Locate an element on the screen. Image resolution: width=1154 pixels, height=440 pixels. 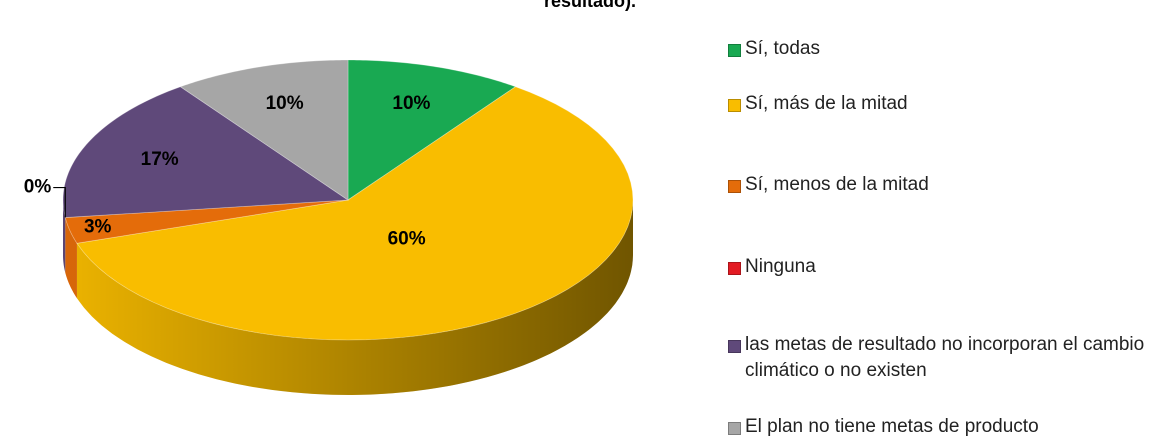
data-label: 0% is located at coordinates (38, 187).